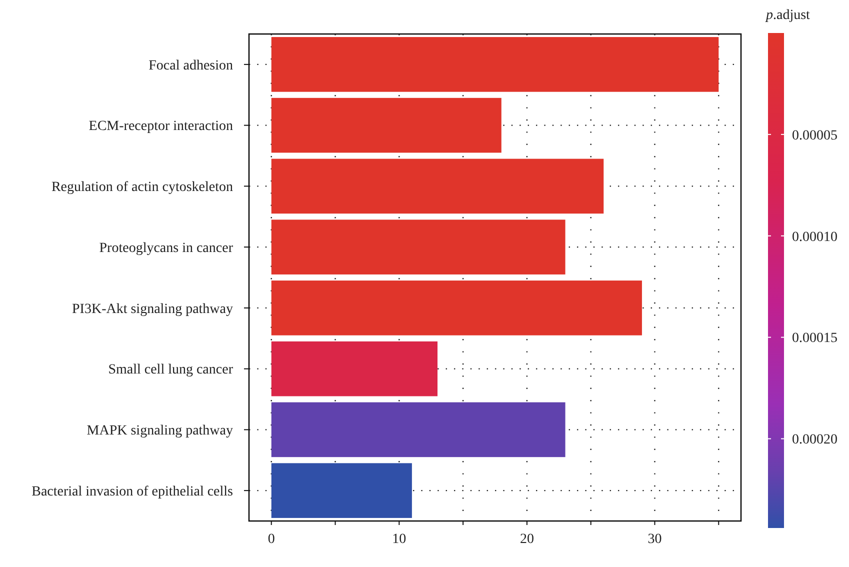  I want to click on y-tick-label: ECM-receptor interaction, so click(160, 126).